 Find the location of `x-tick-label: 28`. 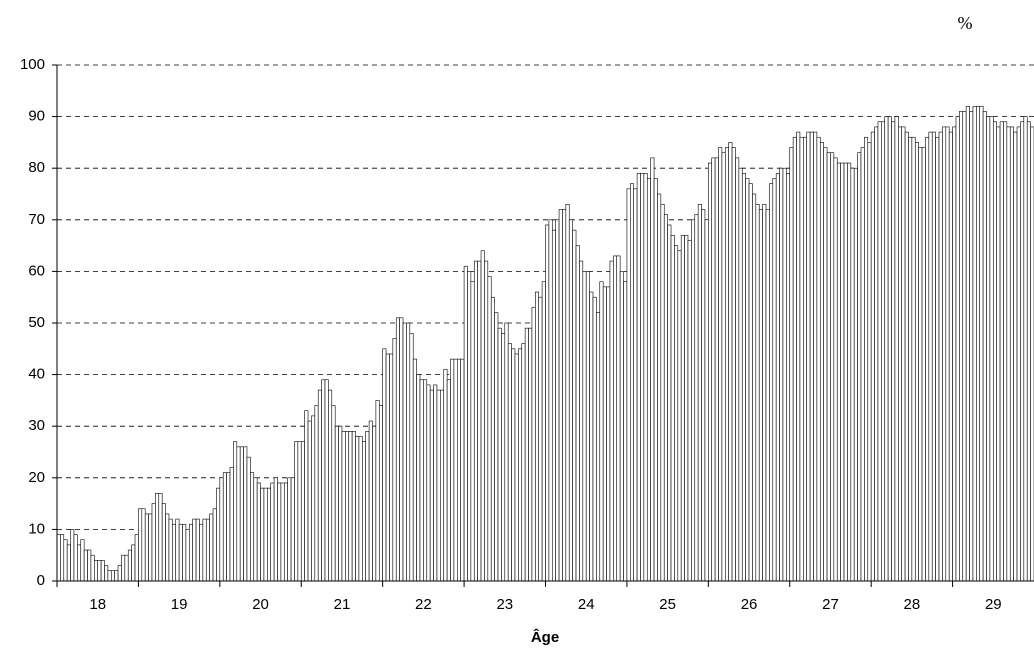

x-tick-label: 28 is located at coordinates (912, 604).